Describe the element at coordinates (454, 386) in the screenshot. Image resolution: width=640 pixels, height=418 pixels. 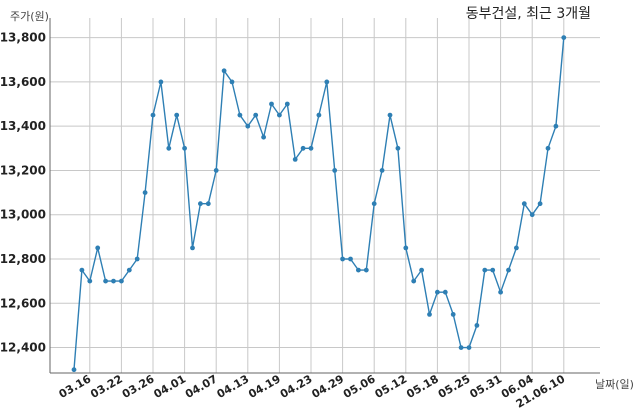
I see `x-tick-label: 05.25` at that location.